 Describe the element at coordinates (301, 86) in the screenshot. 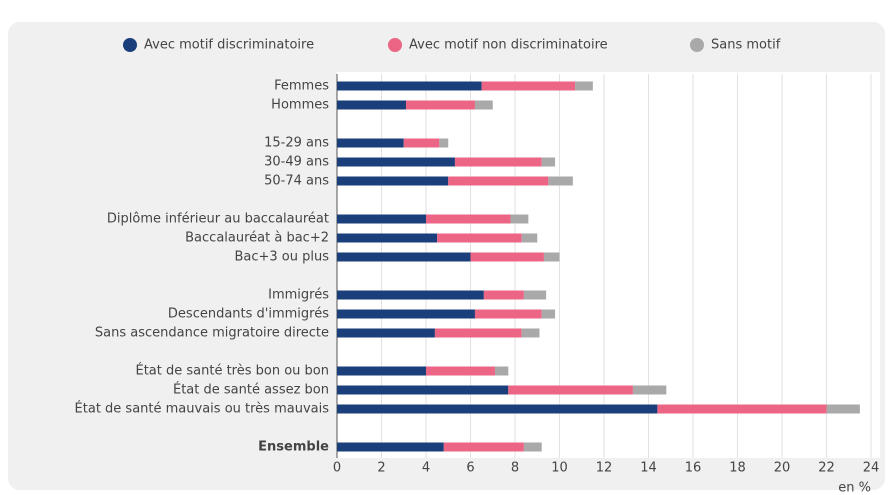

I see `y-tick-label: Femmes` at that location.